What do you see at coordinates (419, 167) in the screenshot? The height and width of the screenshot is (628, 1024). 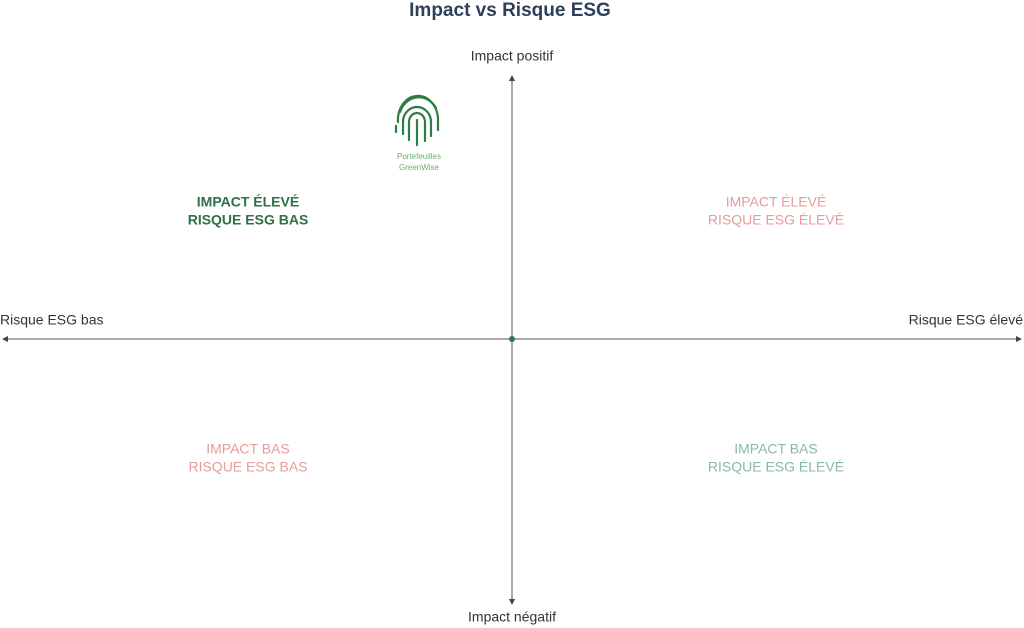 I see `logo-text: GreenWise` at bounding box center [419, 167].